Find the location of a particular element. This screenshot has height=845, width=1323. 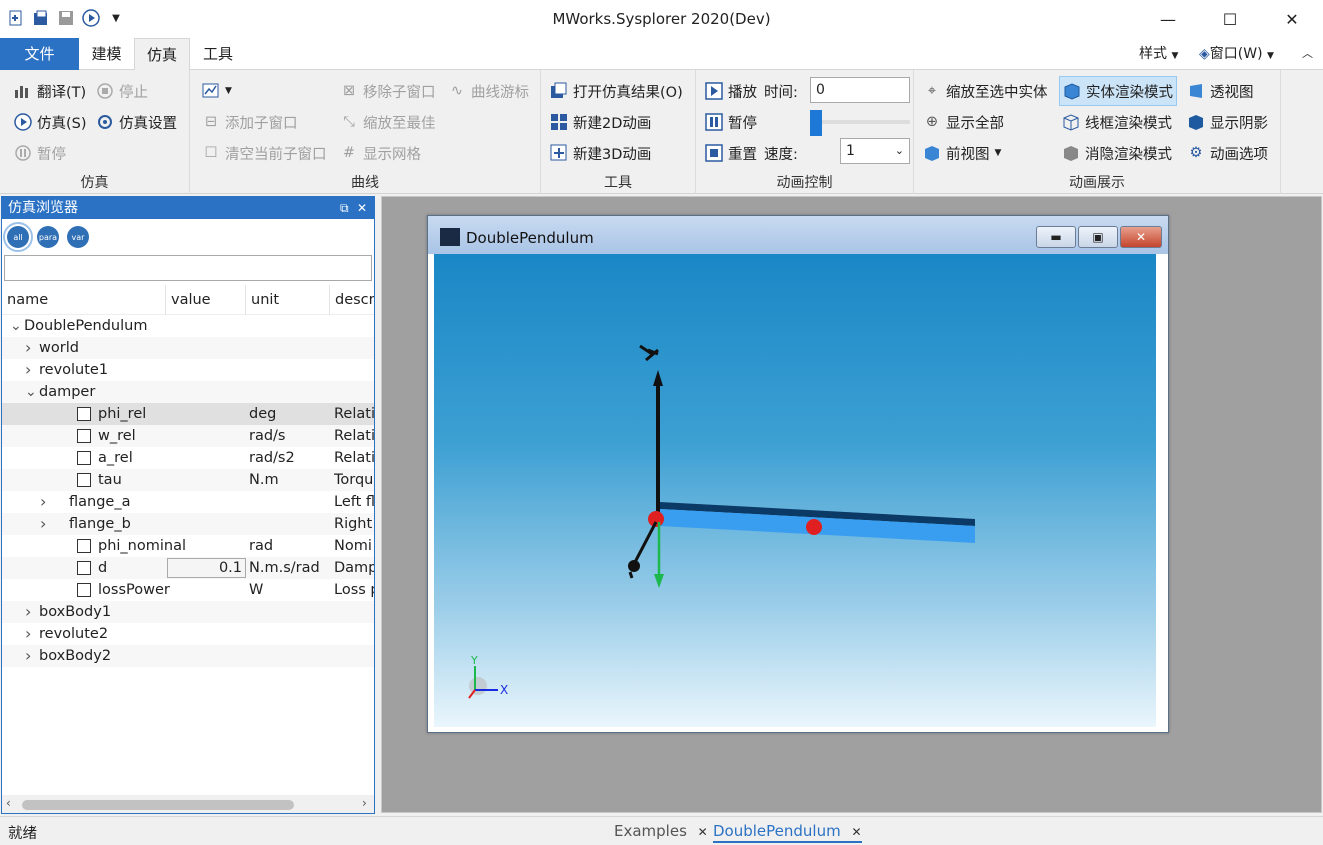

time-slider-thumb is located at coordinates (816, 123).